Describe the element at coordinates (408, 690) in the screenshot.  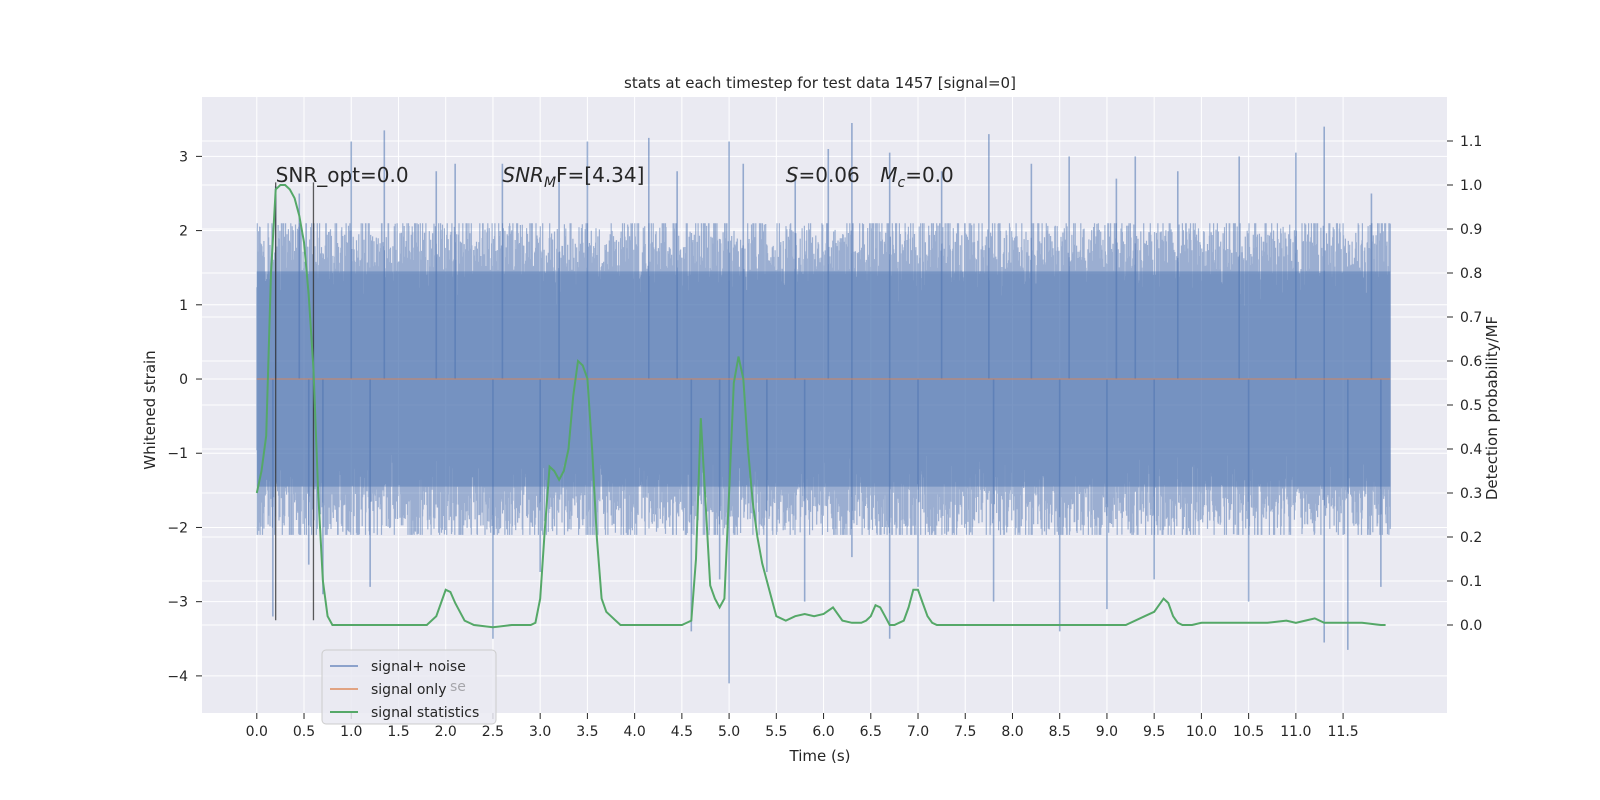
I see `legend-entry: signal only` at that location.